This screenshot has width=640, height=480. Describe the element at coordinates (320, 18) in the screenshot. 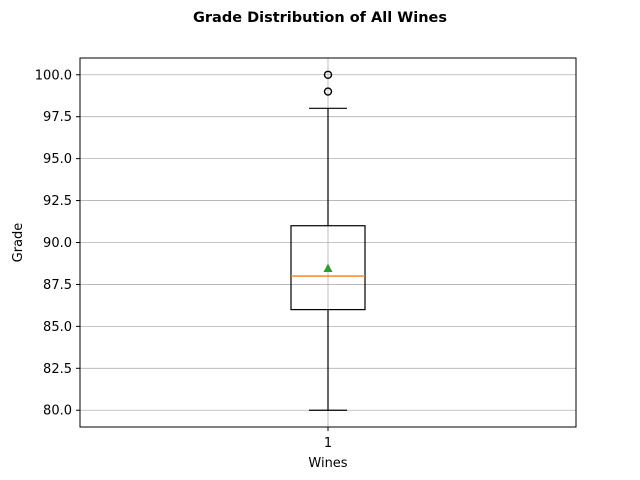

I see `chart-title: Grade Distribution of All Wines` at that location.